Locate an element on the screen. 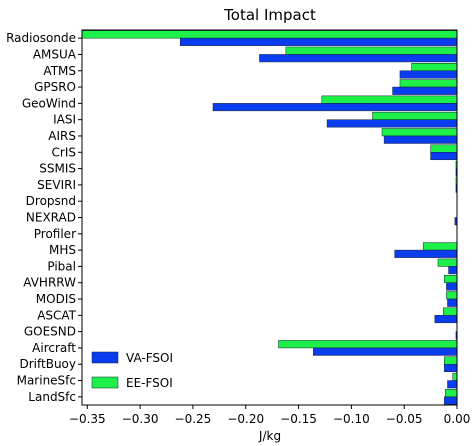  category-label: Profiler is located at coordinates (55, 234).